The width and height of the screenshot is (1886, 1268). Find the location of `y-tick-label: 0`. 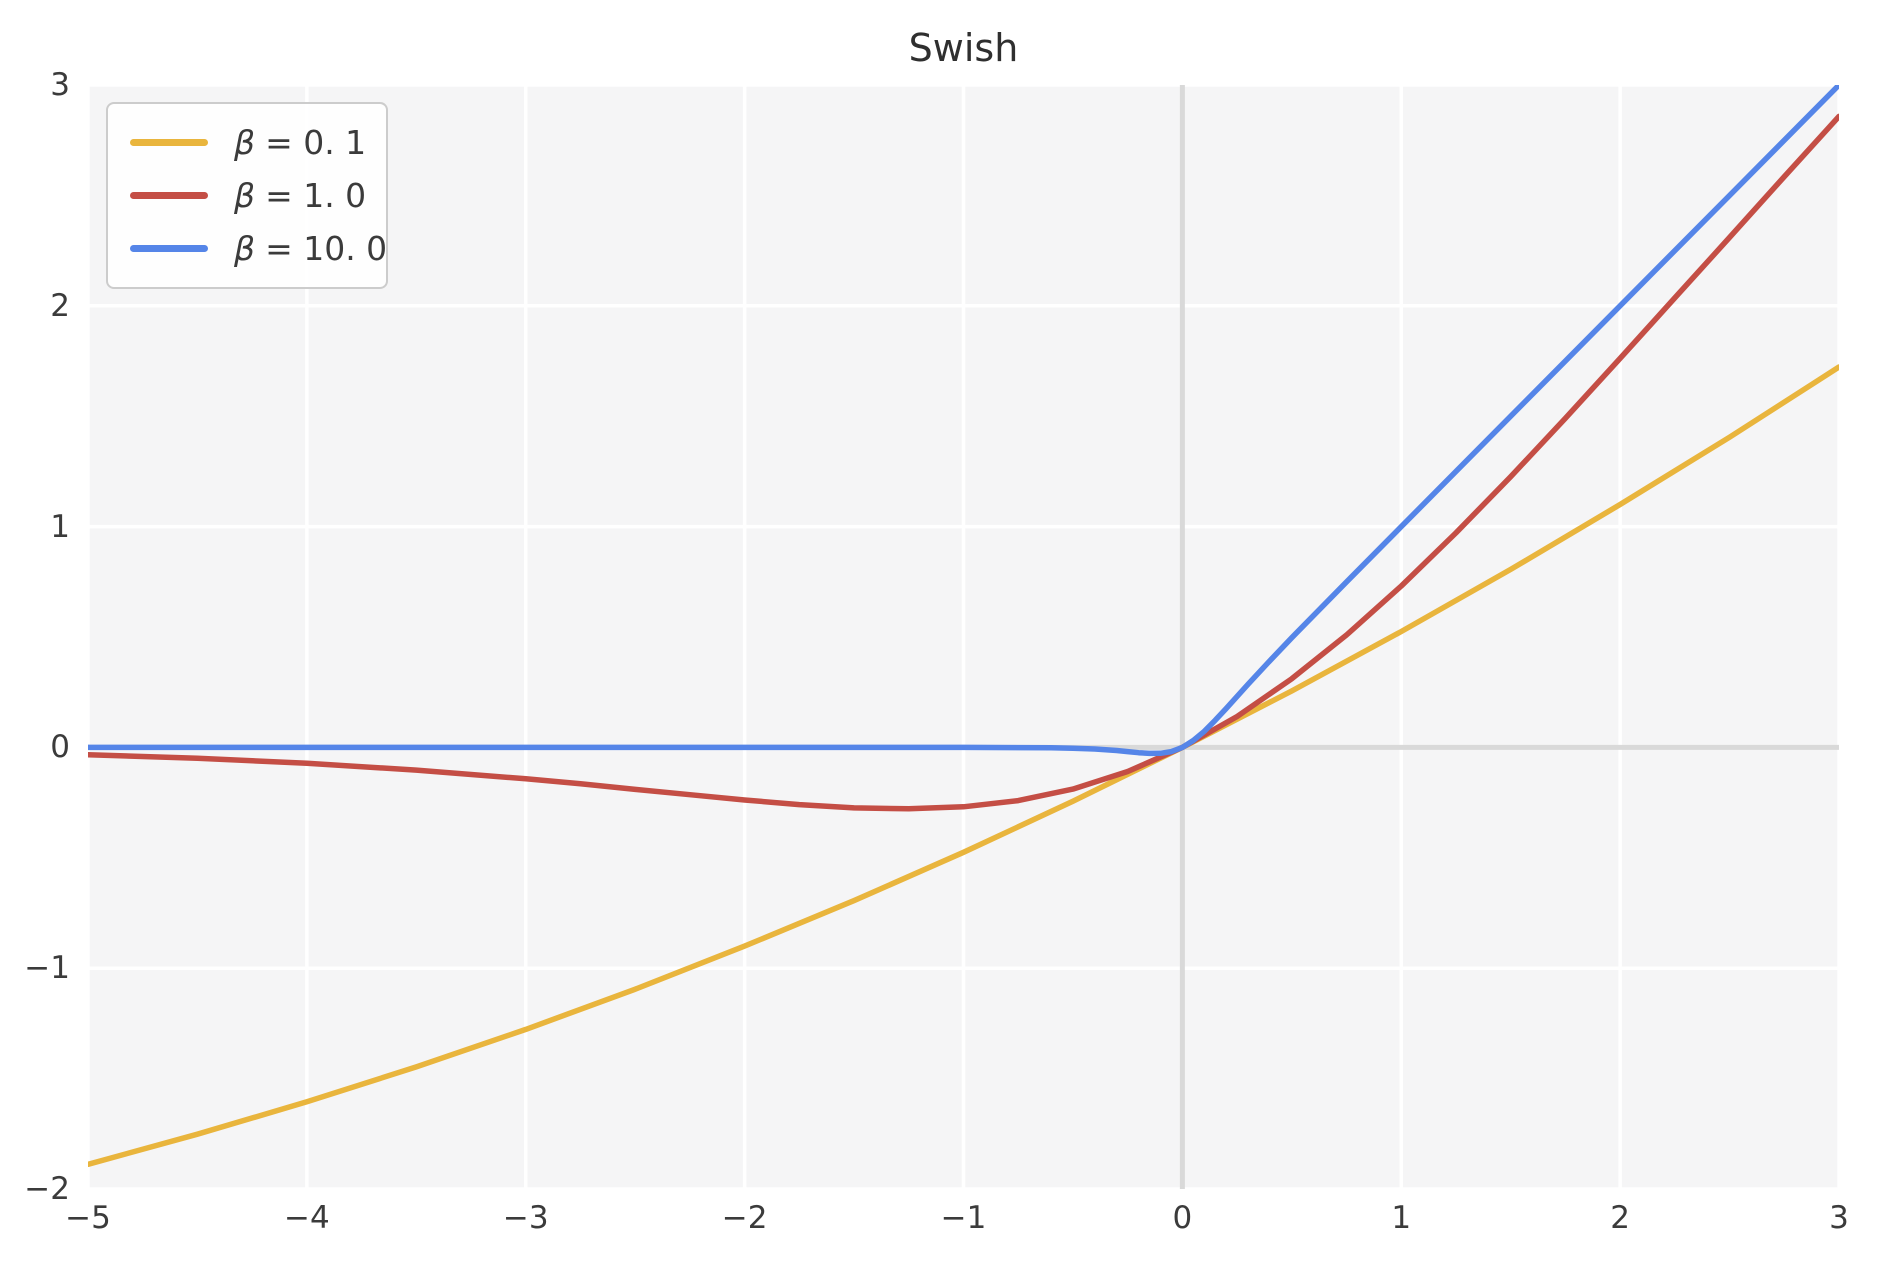

y-tick-label: 0 is located at coordinates (60, 747).